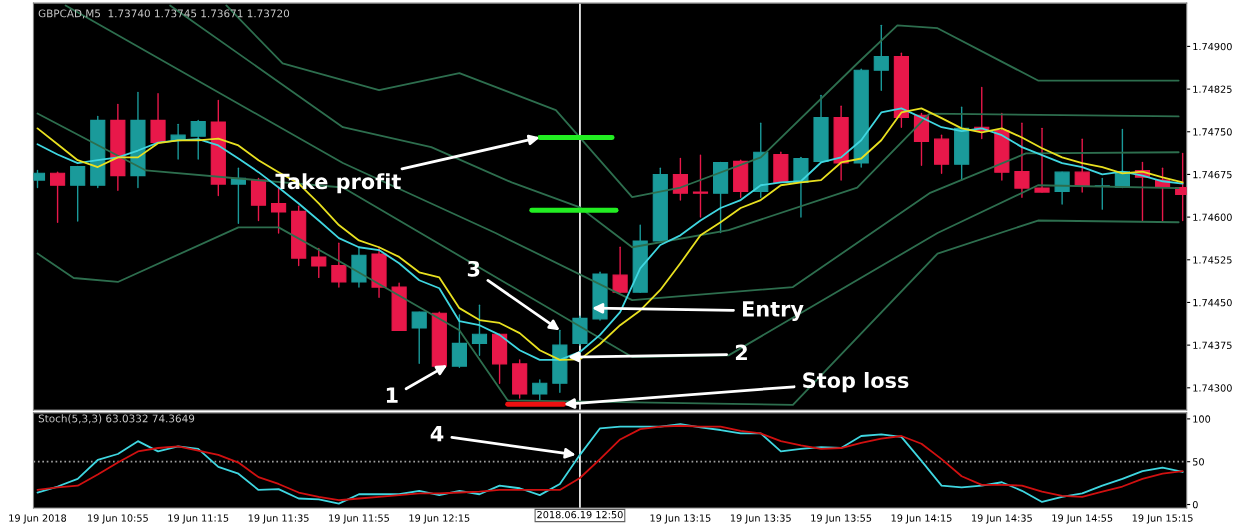  What do you see at coordinates (1002, 519) in the screenshot?
I see `x-tick-label: 19 Jun 14:35` at bounding box center [1002, 519].